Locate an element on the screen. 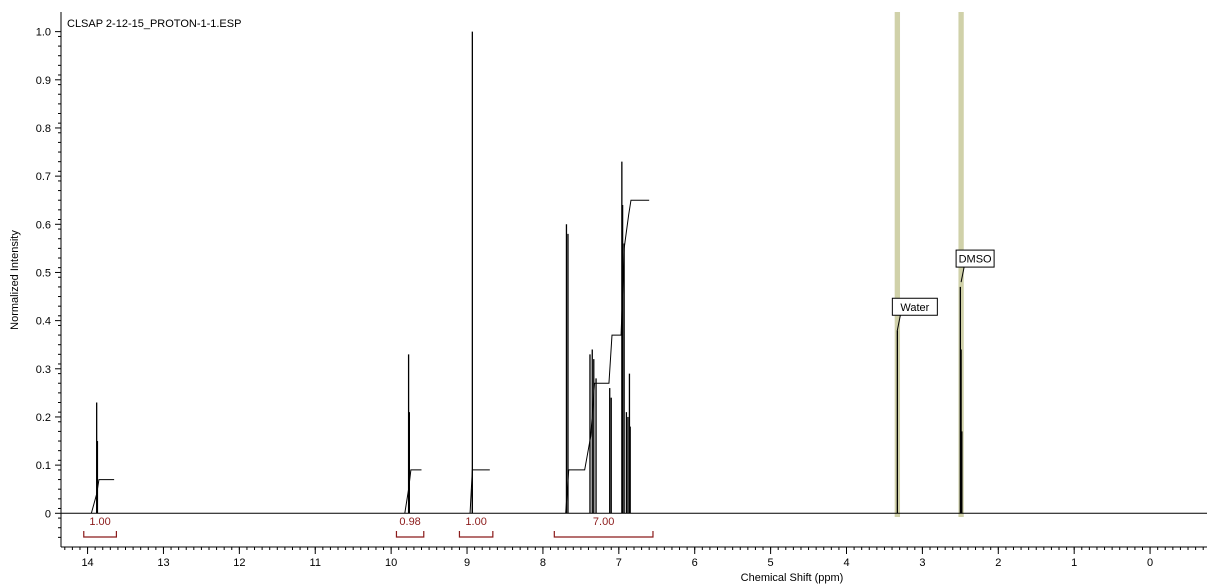 This screenshot has width=1207, height=587. solvent-highlight-bands is located at coordinates (929, 264).